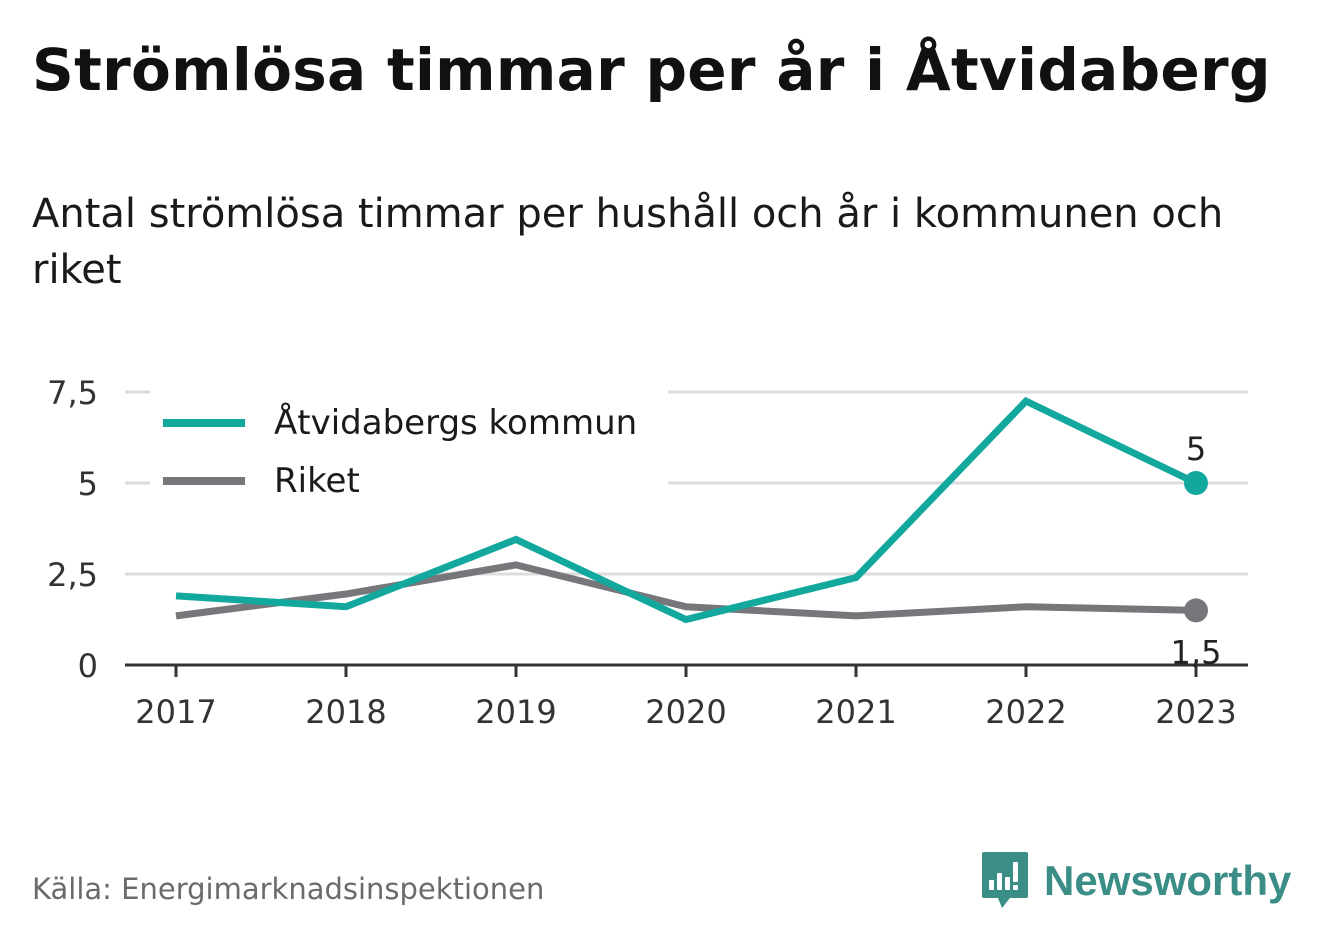 The image size is (1322, 939). Describe the element at coordinates (1005, 880) in the screenshot. I see `newsworthy-logo-icon` at that location.